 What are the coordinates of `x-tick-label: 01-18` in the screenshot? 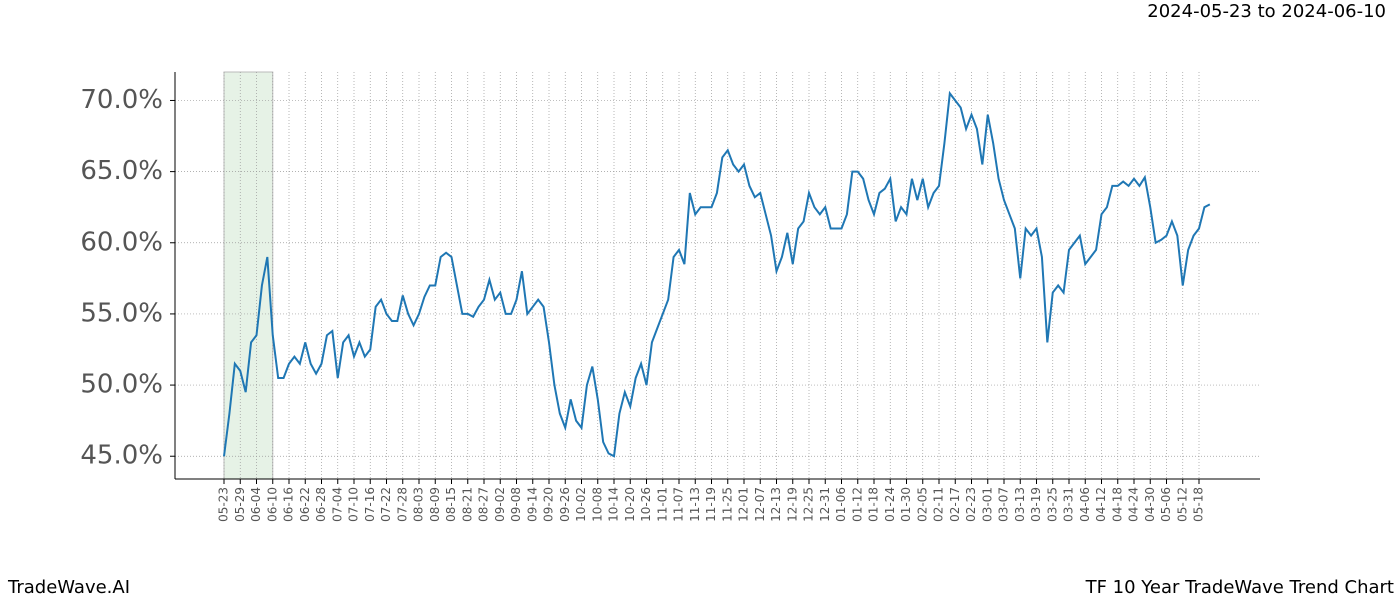 It's located at (874, 504).